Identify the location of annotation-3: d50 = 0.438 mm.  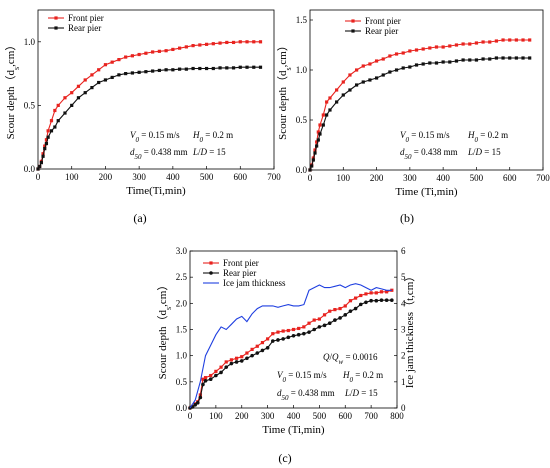
(306, 395).